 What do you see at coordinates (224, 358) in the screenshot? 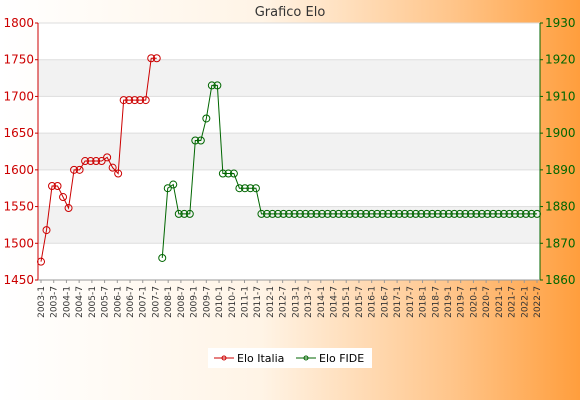
I see `legend-marker-elo-italia` at bounding box center [224, 358].